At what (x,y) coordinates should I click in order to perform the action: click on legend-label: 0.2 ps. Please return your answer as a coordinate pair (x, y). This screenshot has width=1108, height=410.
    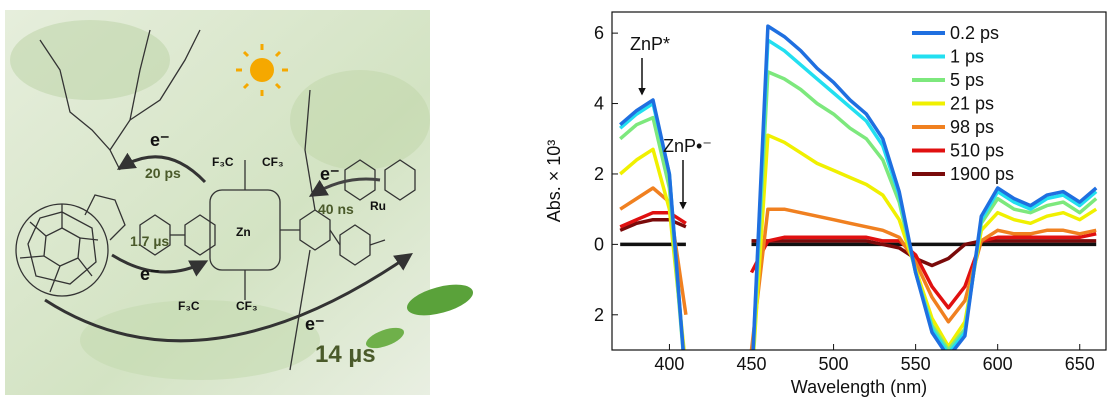
    Looking at the image, I should click on (974, 33).